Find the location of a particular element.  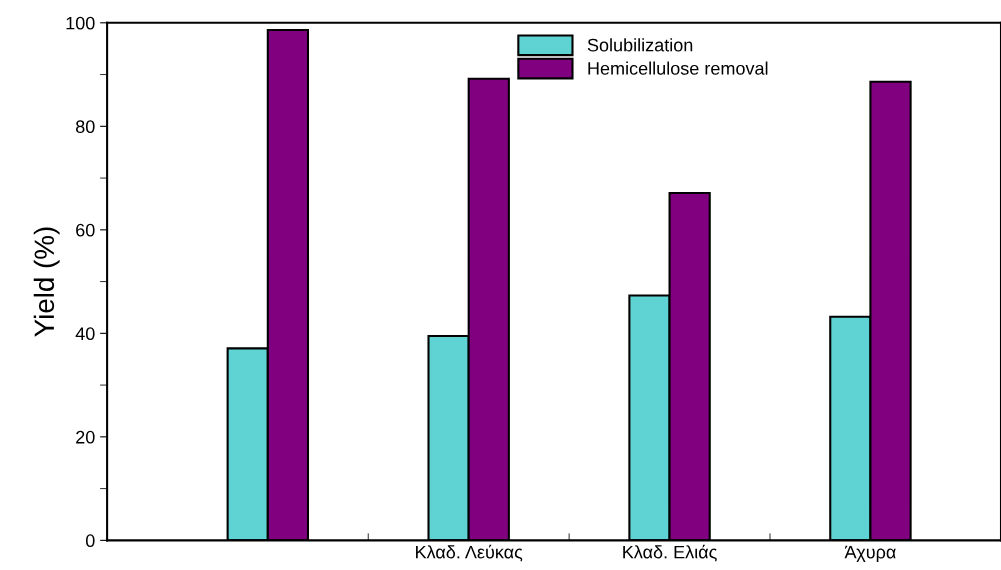

x-tick-label: Κλαδ. Ελιάς is located at coordinates (670, 553).